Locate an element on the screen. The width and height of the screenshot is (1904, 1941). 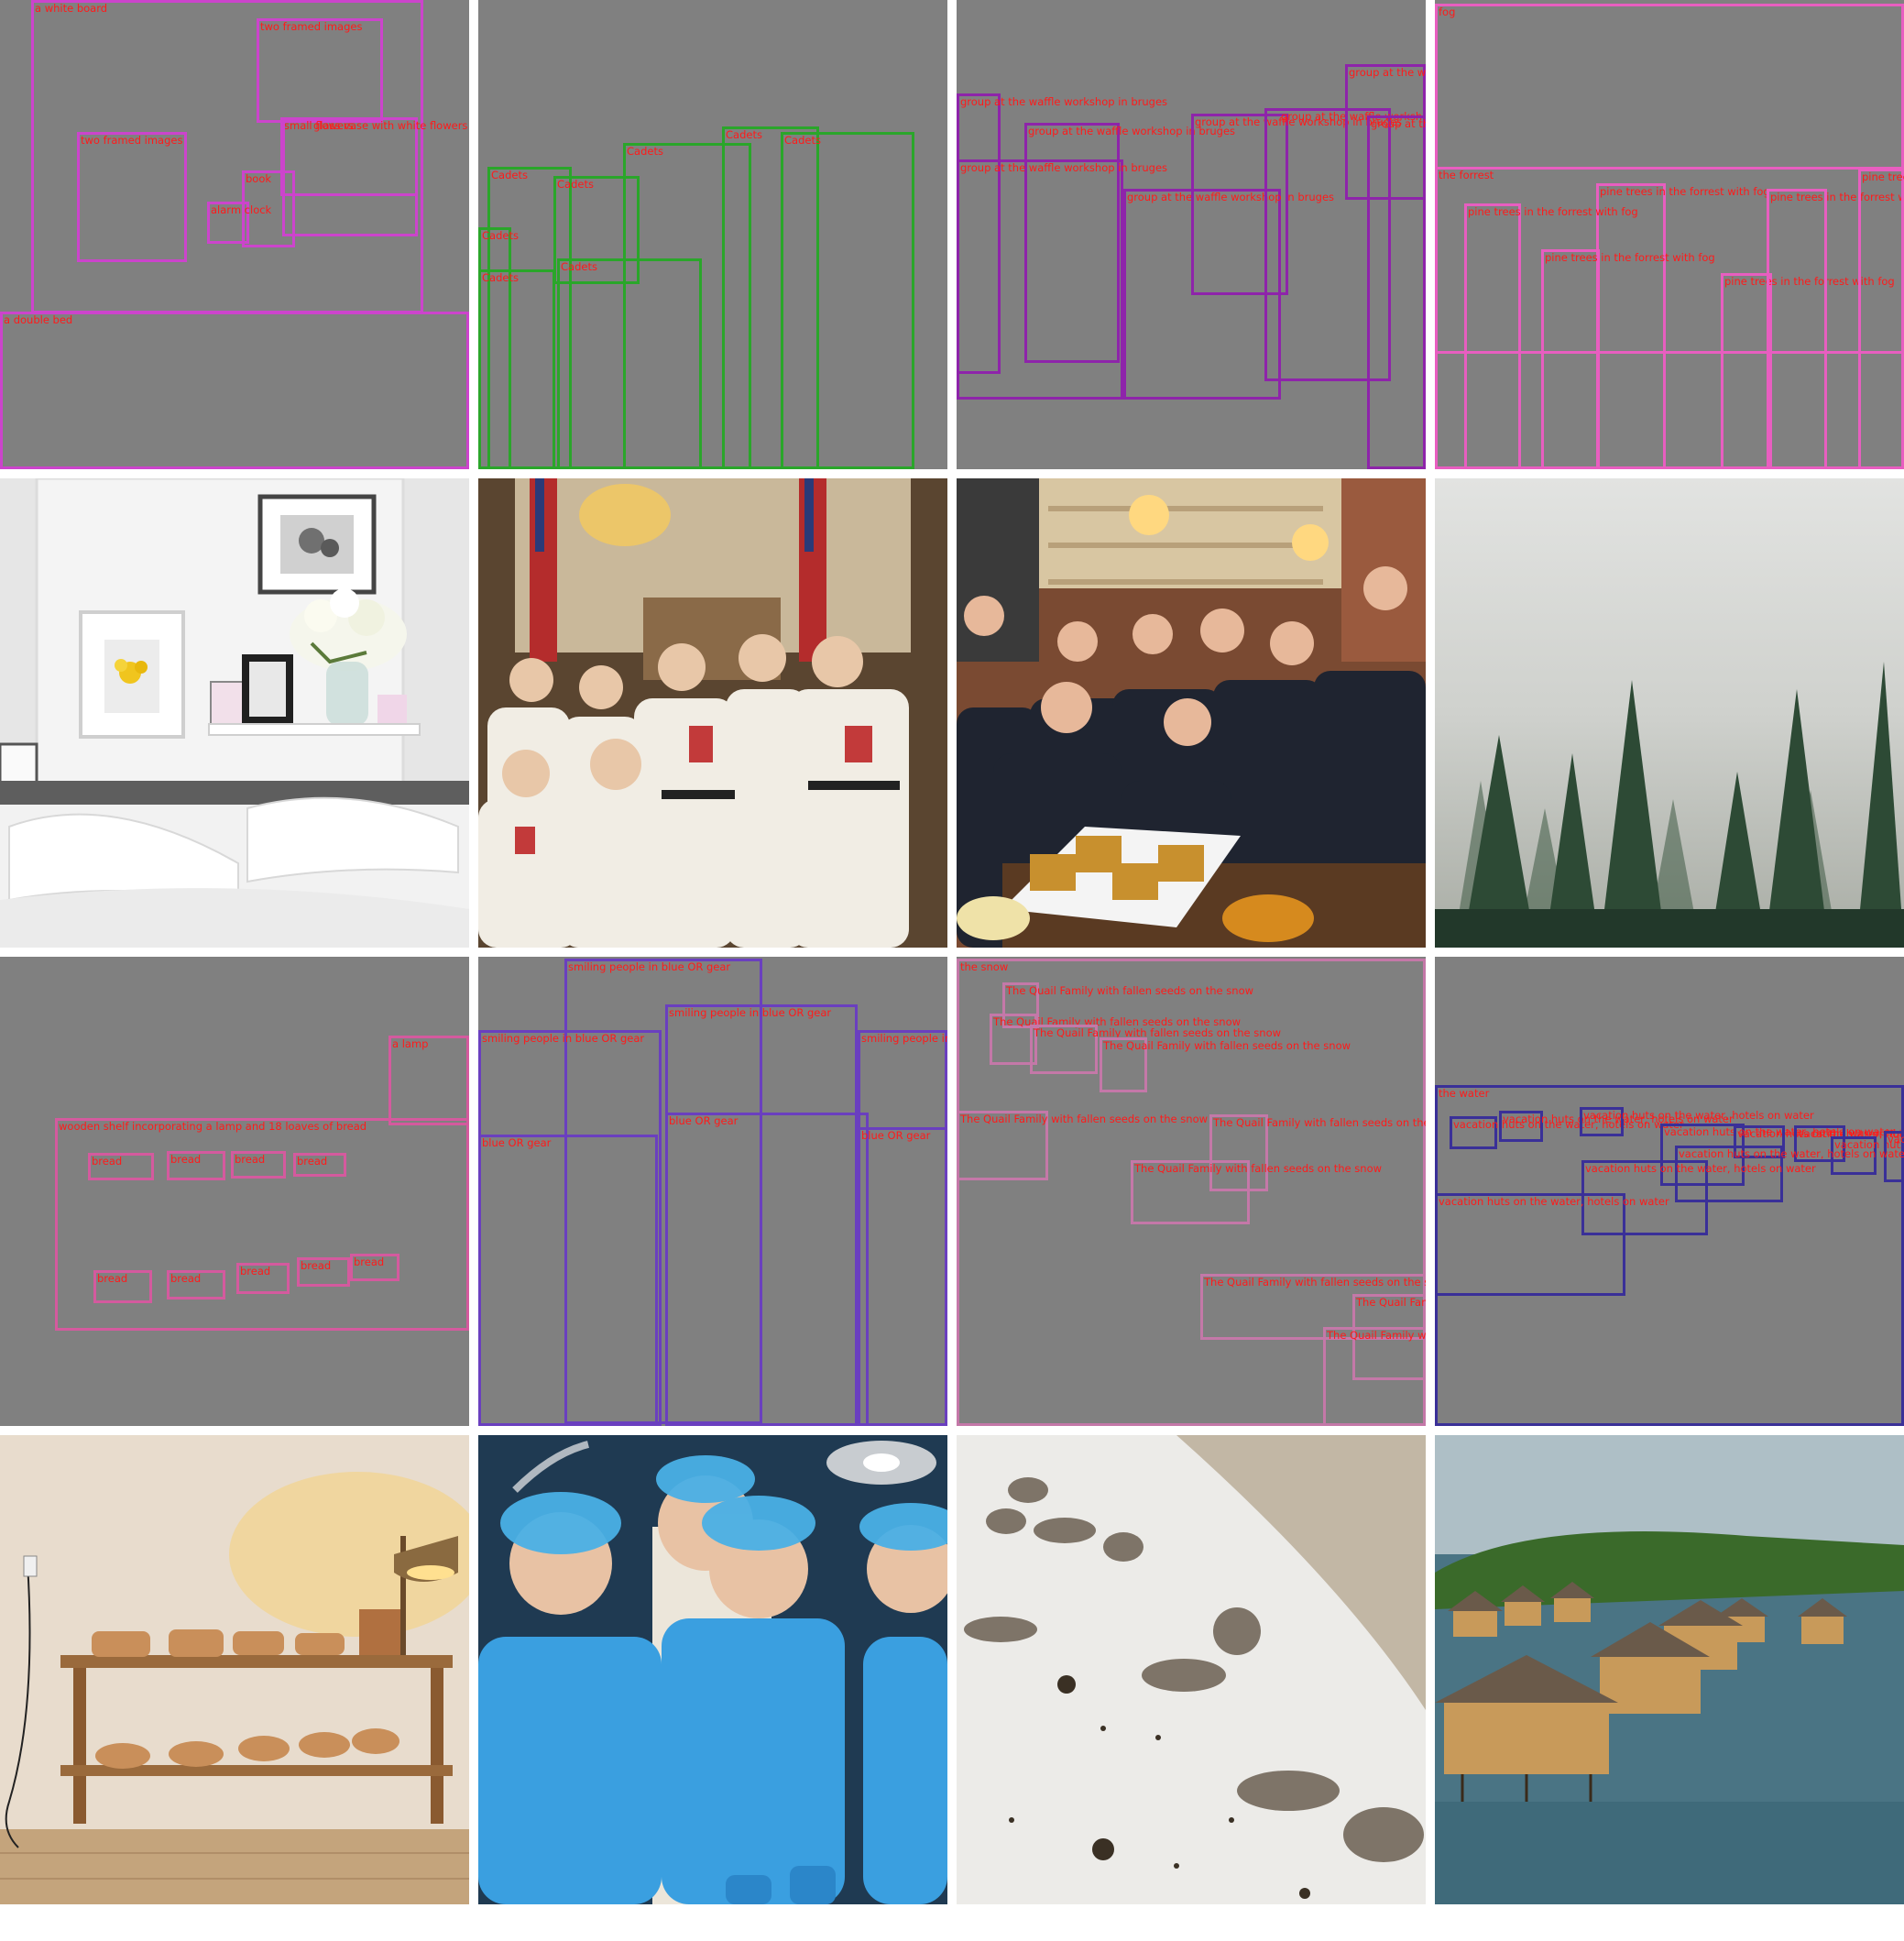
bbox-group: group at the waffle workshop in bruges is located at coordinates (1062, 279).